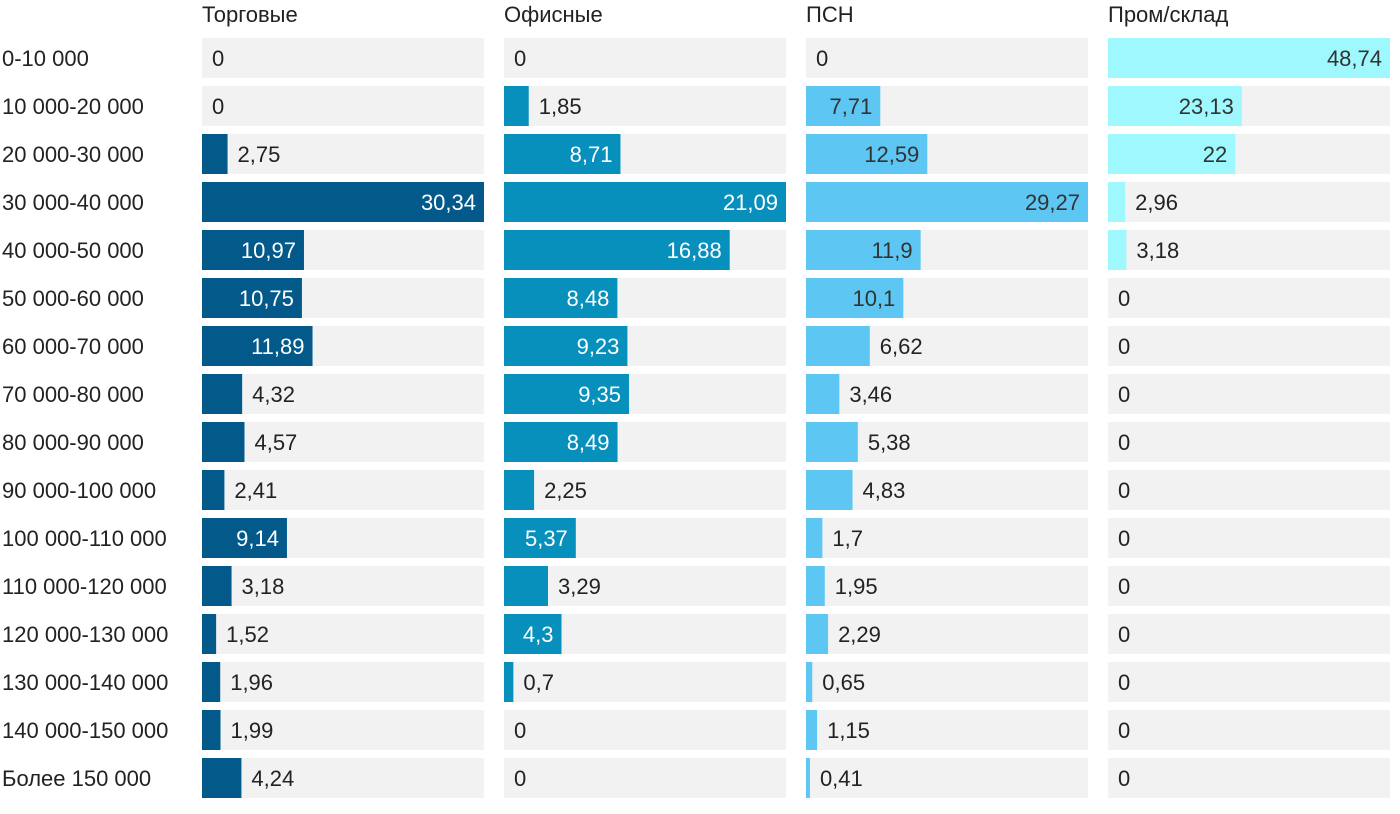 This screenshot has height=814, width=1400. What do you see at coordinates (841, 778) in the screenshot?
I see `bar-value-label: 0,41` at bounding box center [841, 778].